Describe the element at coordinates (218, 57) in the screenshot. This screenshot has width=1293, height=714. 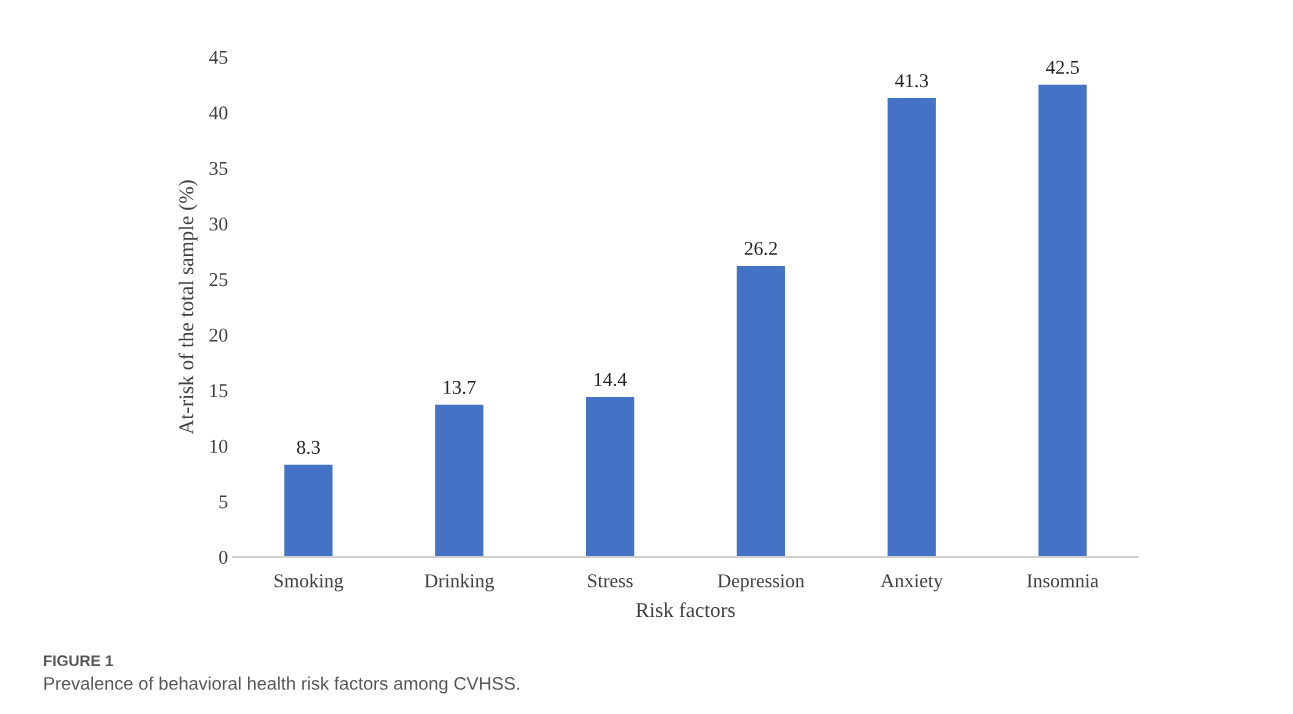
I see `y-tick-label: 45` at that location.